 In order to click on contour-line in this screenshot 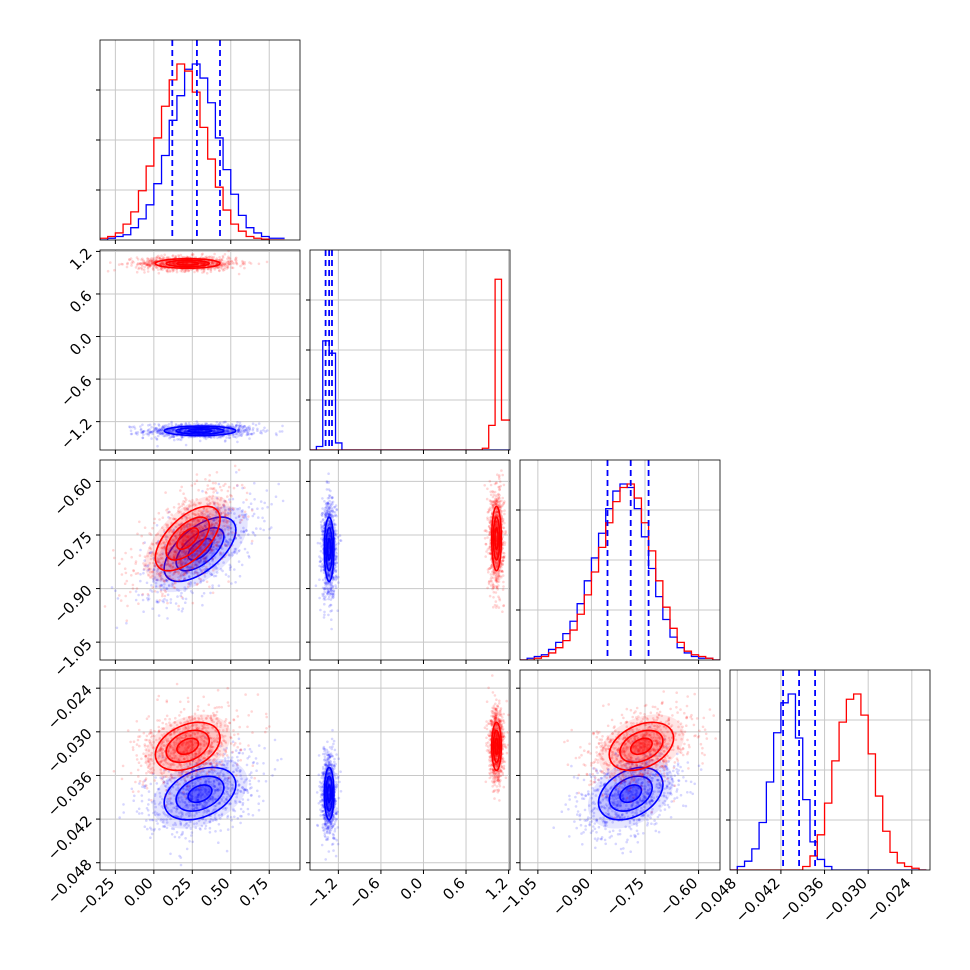, I will do `click(200, 431)`.